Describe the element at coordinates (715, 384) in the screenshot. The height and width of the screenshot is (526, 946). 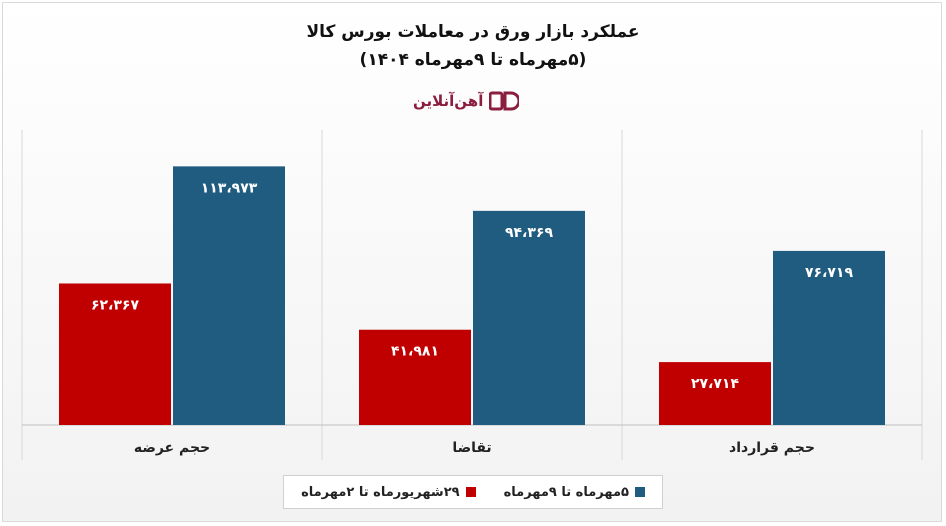
I see `data-label-0-2: ۲۷،۷۱۴` at that location.